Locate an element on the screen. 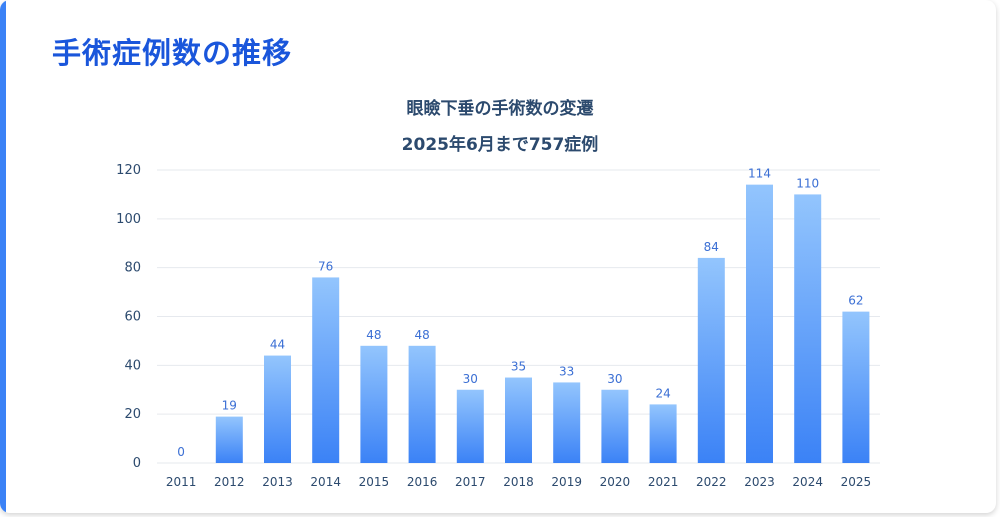 The width and height of the screenshot is (1000, 517). data-label: 24 is located at coordinates (662, 393).